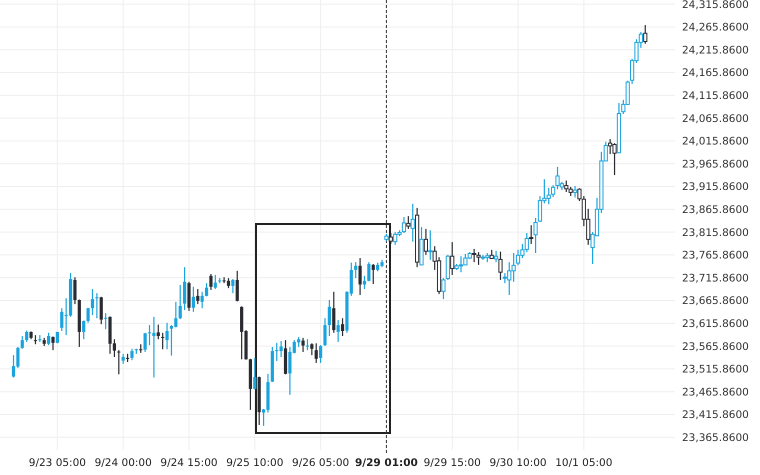 The height and width of the screenshot is (475, 760). I want to click on x-tick-label: 9/29 15:00, so click(452, 463).